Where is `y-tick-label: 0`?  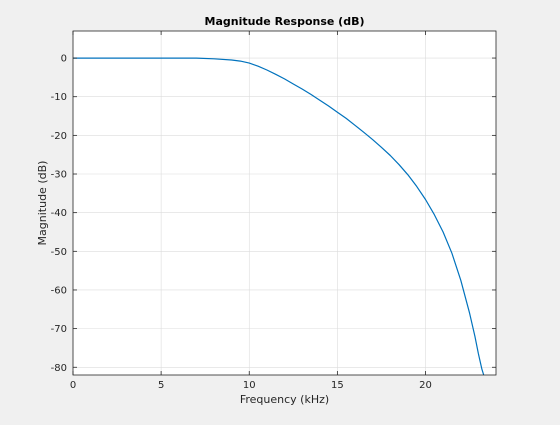
y-tick-label: 0 is located at coordinates (64, 59).